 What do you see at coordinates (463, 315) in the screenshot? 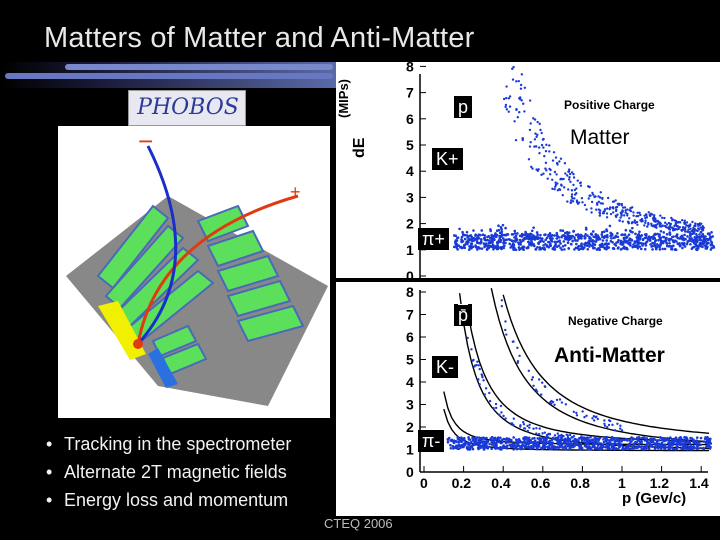
I see `label-antiproton: p̄` at bounding box center [463, 315].